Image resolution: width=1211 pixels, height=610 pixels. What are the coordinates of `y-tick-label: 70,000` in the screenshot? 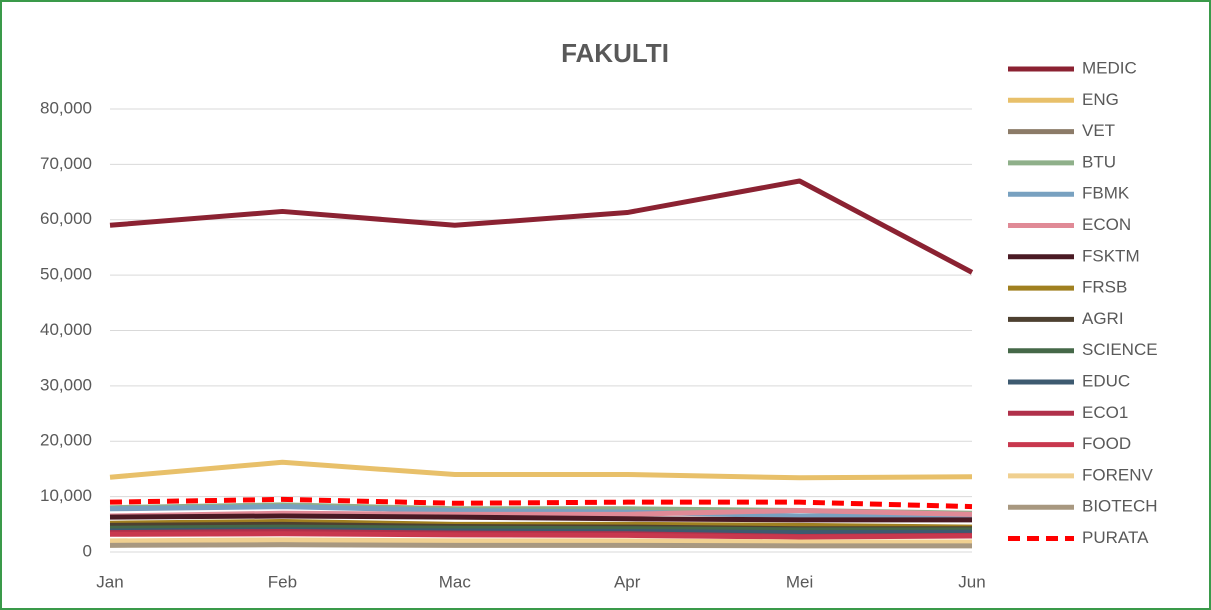 It's located at (66, 163).